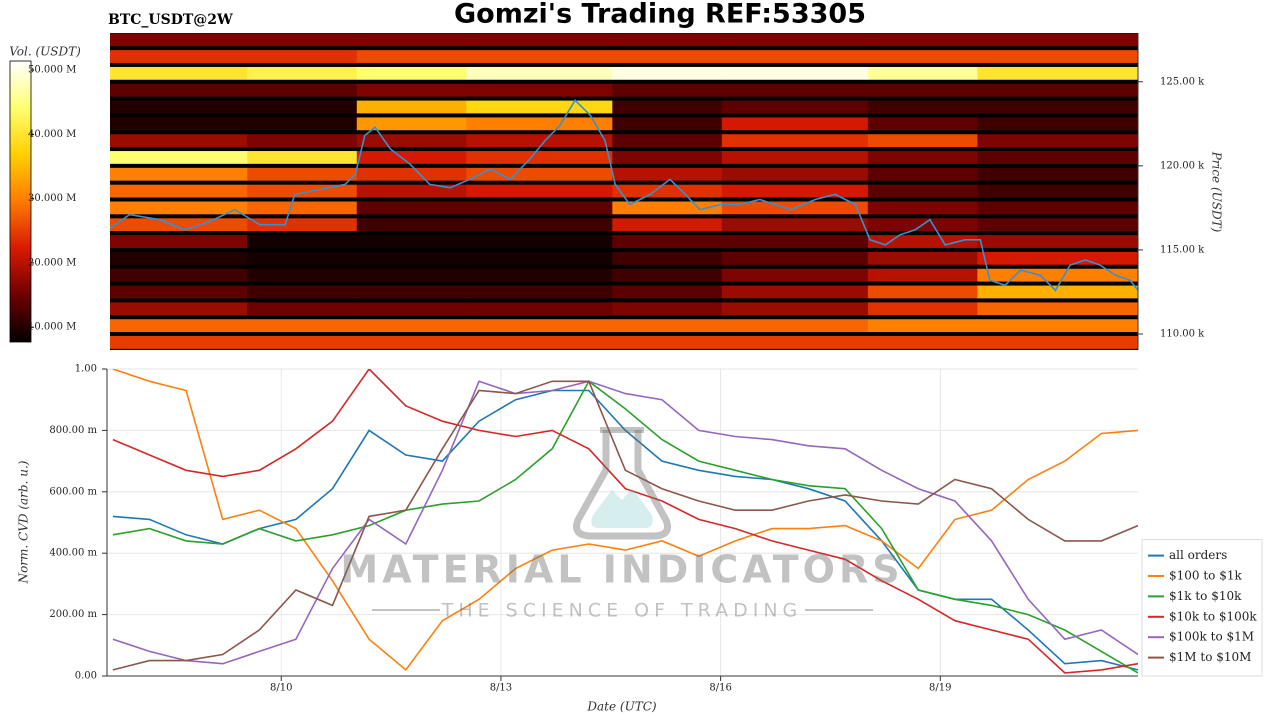 Image resolution: width=1280 pixels, height=720 pixels. What do you see at coordinates (1205, 596) in the screenshot?
I see `legend-label: $1k to $10k` at bounding box center [1205, 596].